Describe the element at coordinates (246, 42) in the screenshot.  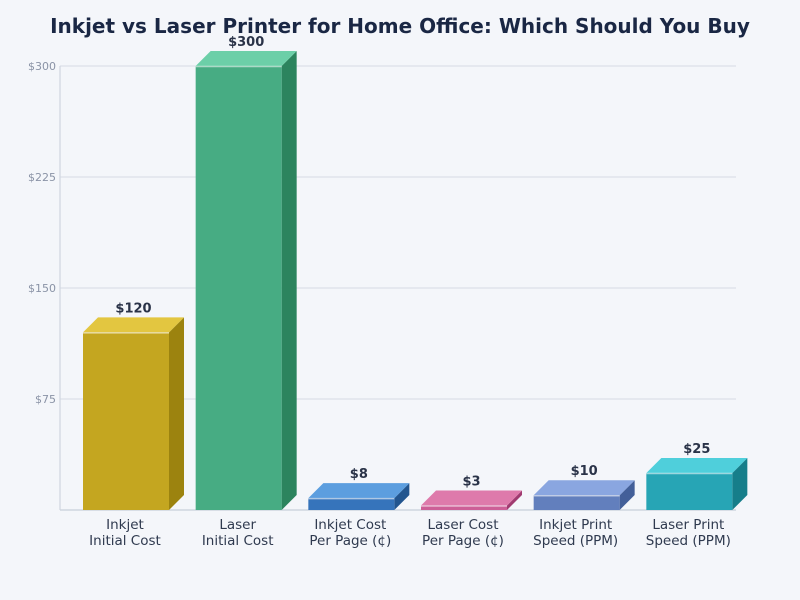
I see `bar-value-label: $300` at that location.